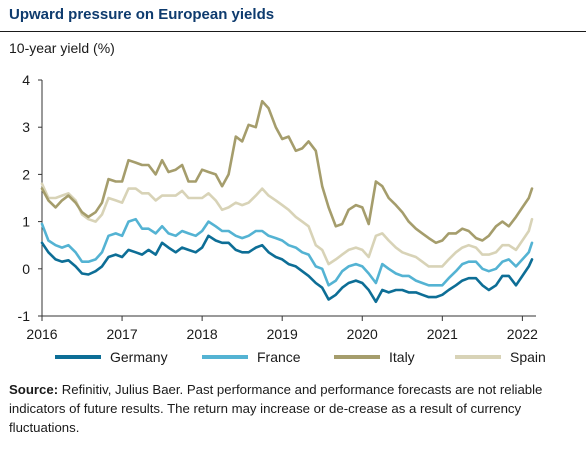 The height and width of the screenshot is (458, 586). Describe the element at coordinates (26, 222) in the screenshot. I see `y-tick-label: 1` at that location.